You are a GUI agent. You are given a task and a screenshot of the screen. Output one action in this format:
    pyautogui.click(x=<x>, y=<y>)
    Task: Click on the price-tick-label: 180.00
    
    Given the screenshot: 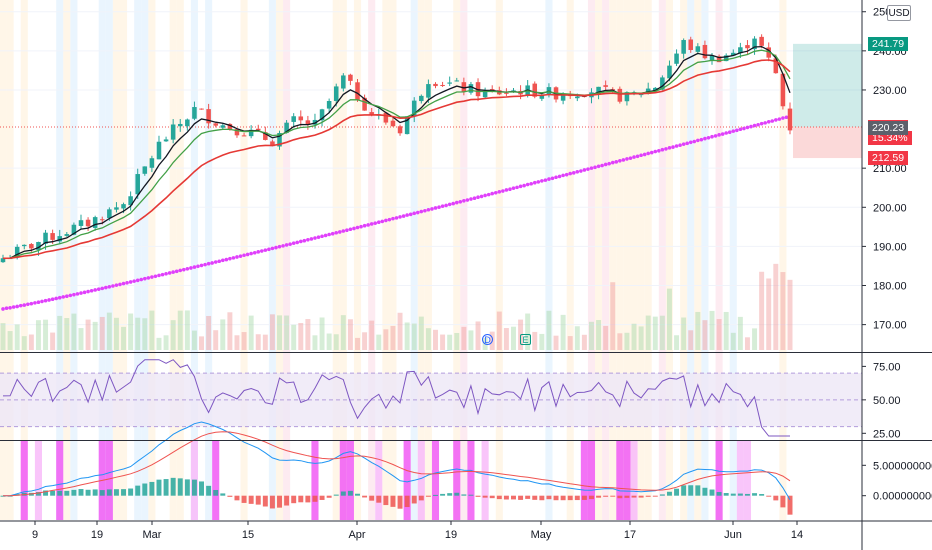 What is the action you would take?
    pyautogui.click(x=890, y=287)
    